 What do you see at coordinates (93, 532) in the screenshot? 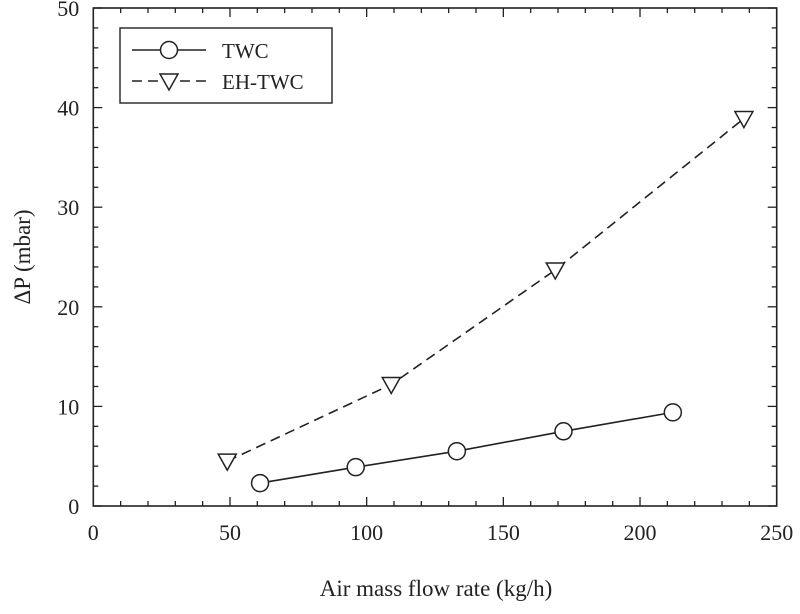
I see `x-tick-label: 0` at bounding box center [93, 532].